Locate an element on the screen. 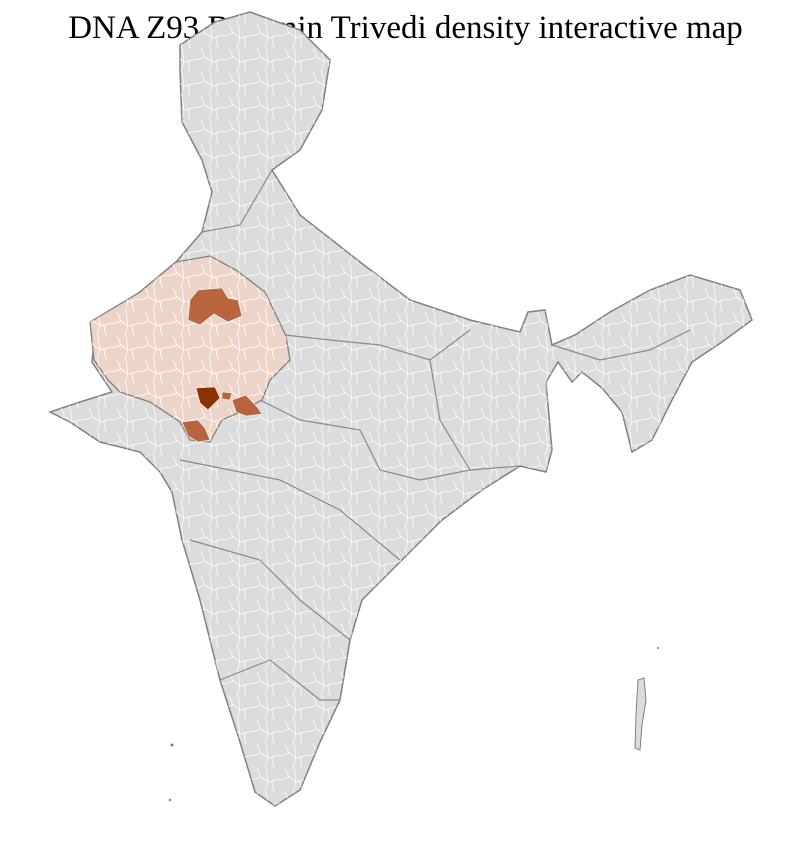 Image resolution: width=811 pixels, height=855 pixels. lakshadweep-islands is located at coordinates (413, 724).